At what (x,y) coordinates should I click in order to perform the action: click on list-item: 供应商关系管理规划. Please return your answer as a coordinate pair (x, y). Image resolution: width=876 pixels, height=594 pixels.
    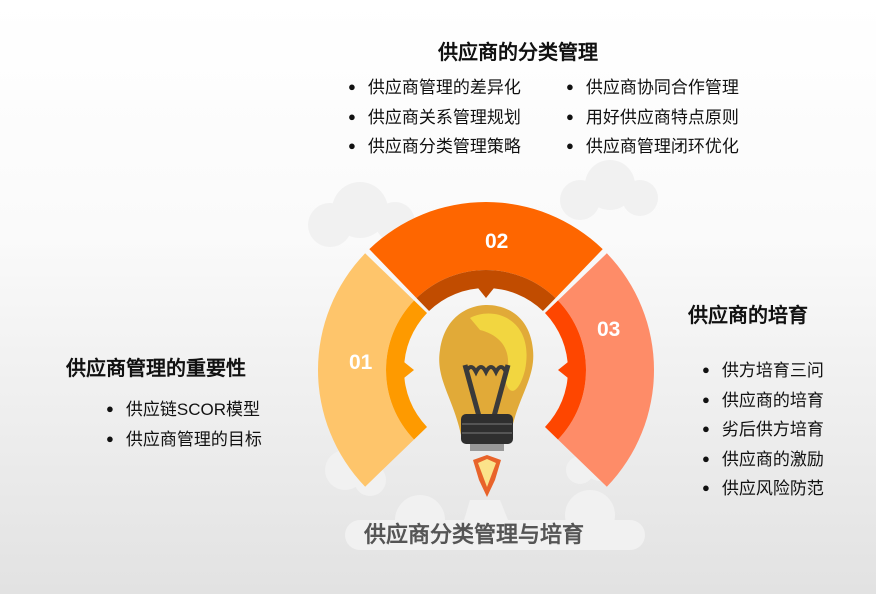
    Looking at the image, I should click on (434, 119).